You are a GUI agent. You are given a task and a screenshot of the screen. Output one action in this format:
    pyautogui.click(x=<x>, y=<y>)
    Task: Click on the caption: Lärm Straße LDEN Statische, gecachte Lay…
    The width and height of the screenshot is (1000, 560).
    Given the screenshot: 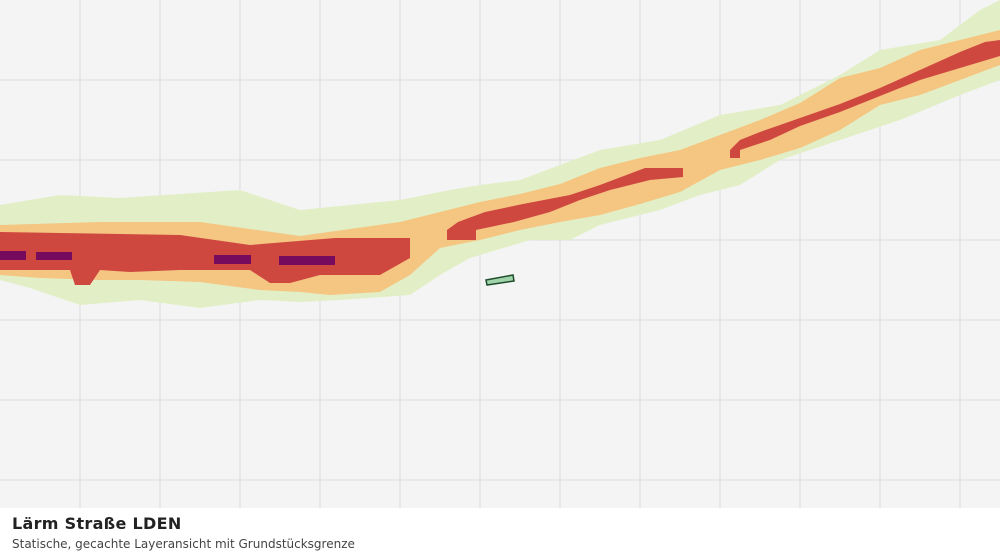 What is the action you would take?
    pyautogui.click(x=500, y=534)
    